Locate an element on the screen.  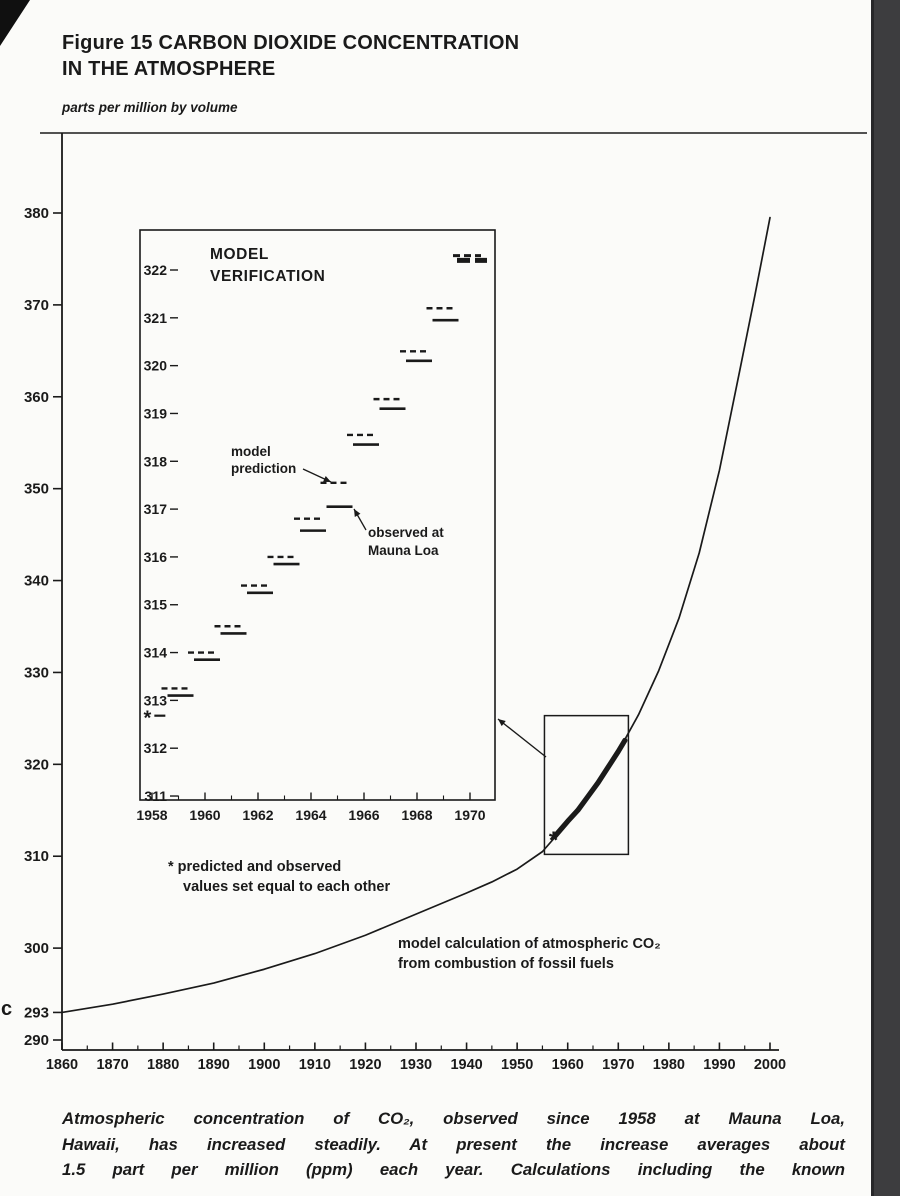
scan-edge-strip is located at coordinates (885, 598).